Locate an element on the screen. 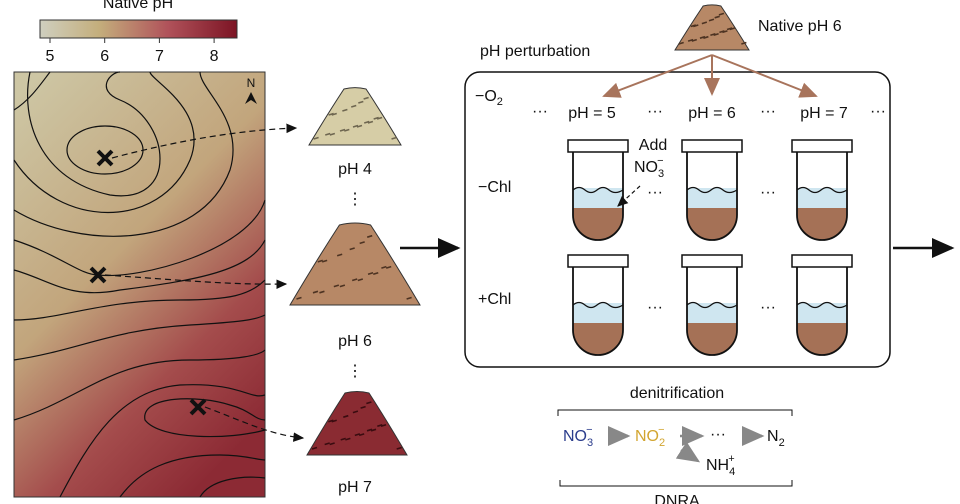 This screenshot has width=960, height=504. superscript: + is located at coordinates (731, 459).